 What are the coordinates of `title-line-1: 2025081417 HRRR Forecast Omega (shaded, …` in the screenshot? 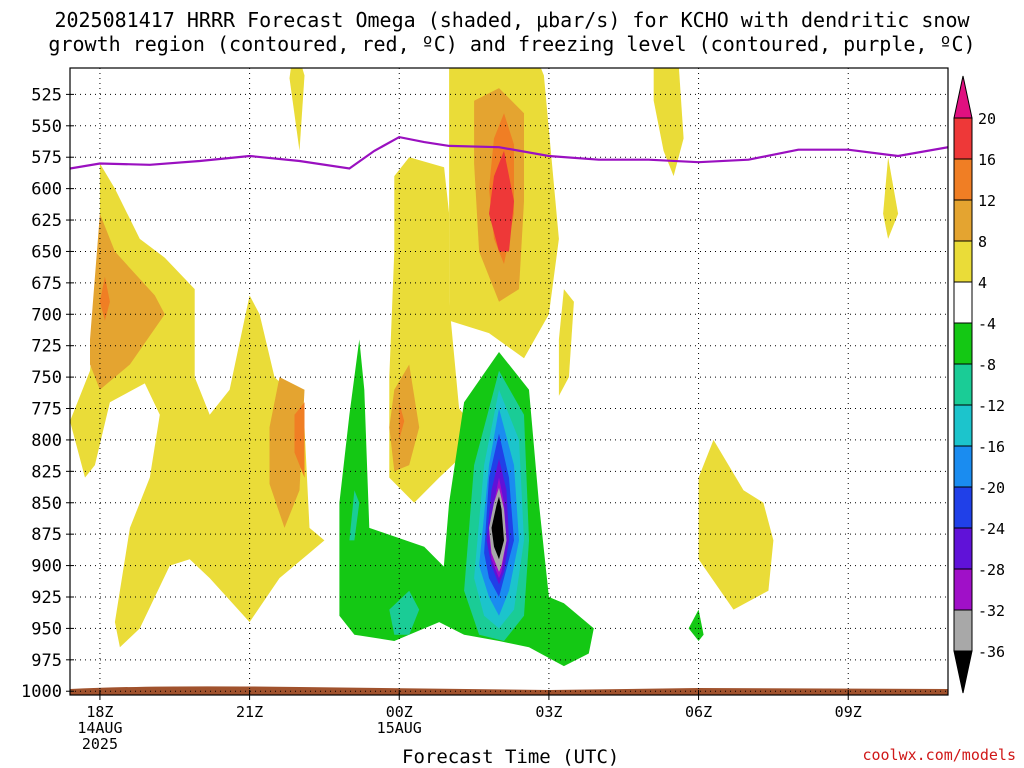 It's located at (512, 20).